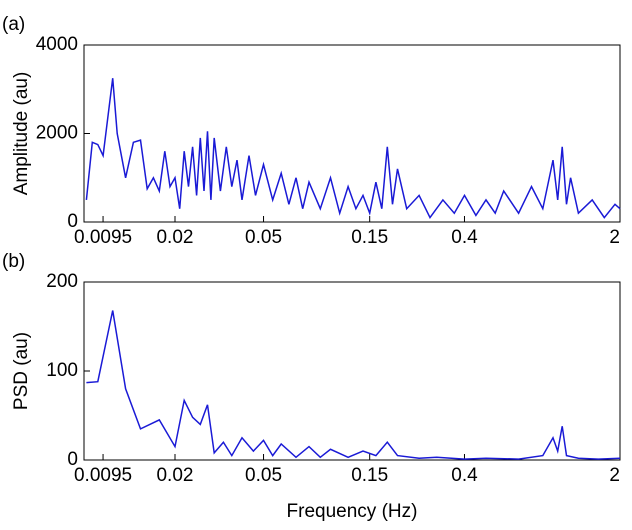 This screenshot has width=632, height=530. Describe the element at coordinates (13, 24) in the screenshot. I see `panel-label: (a)` at that location.